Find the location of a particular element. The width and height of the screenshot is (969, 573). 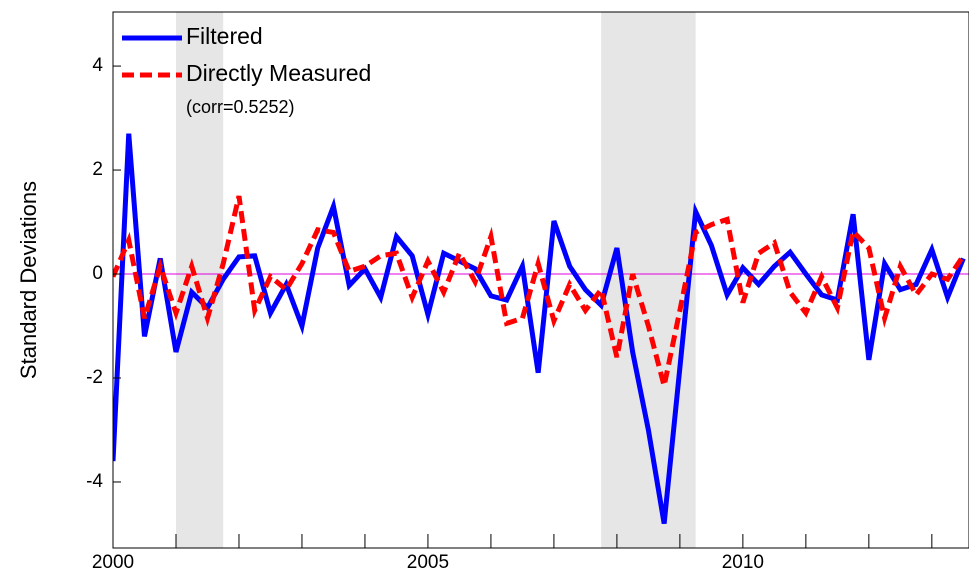

y-tick-label: 2 is located at coordinates (97, 169).